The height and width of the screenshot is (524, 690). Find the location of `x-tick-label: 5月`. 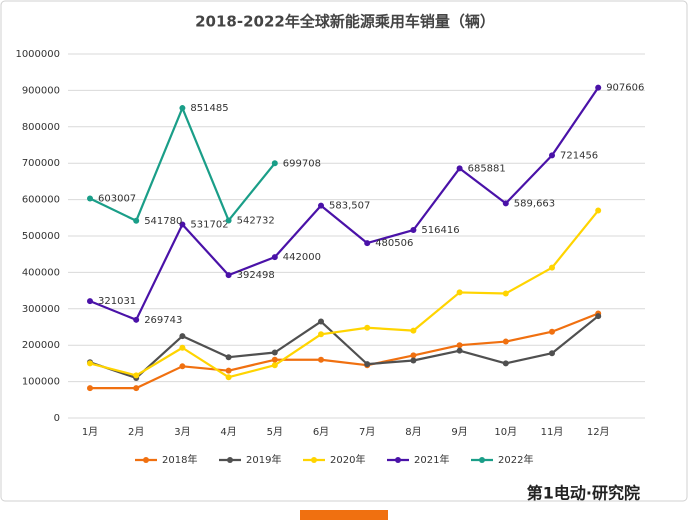

x-tick-label: 5月 is located at coordinates (275, 432).